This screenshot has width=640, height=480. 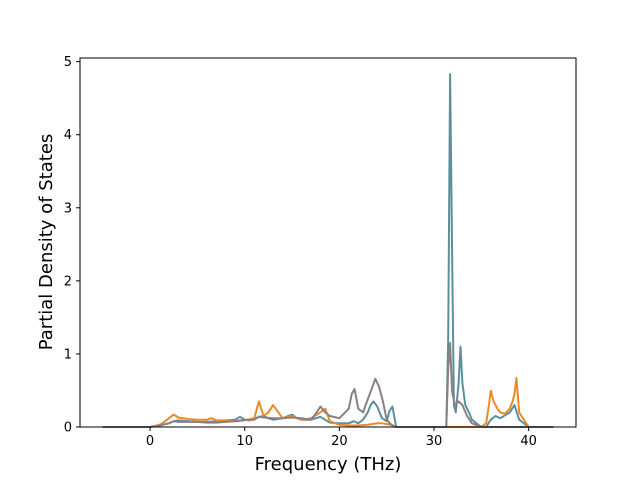 What do you see at coordinates (339, 441) in the screenshot?
I see `x-tick-label: 20` at bounding box center [339, 441].